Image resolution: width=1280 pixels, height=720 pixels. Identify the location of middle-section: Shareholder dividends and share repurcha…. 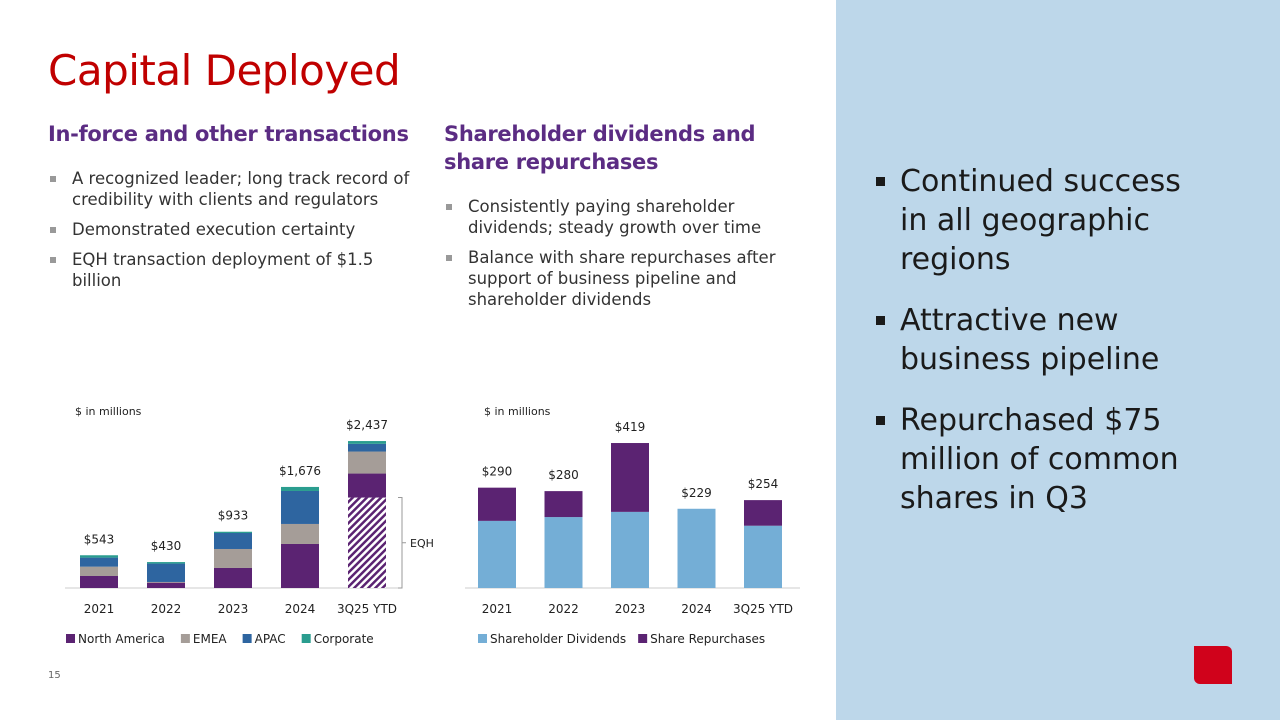
(624, 219).